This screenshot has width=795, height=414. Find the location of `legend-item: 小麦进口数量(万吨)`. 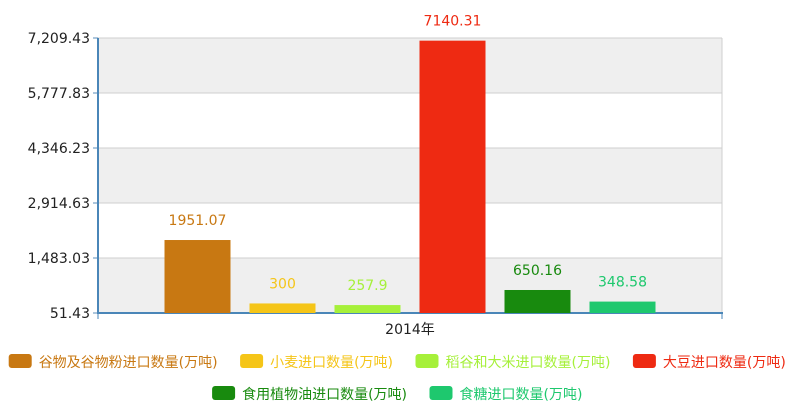

legend-item: 小麦进口数量(万吨) is located at coordinates (316, 362).